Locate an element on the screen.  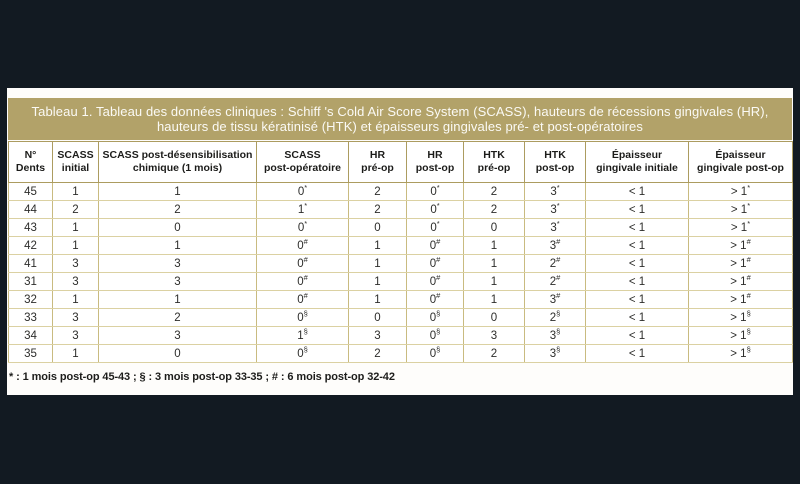
table-cell: > 1* is located at coordinates (740, 191).